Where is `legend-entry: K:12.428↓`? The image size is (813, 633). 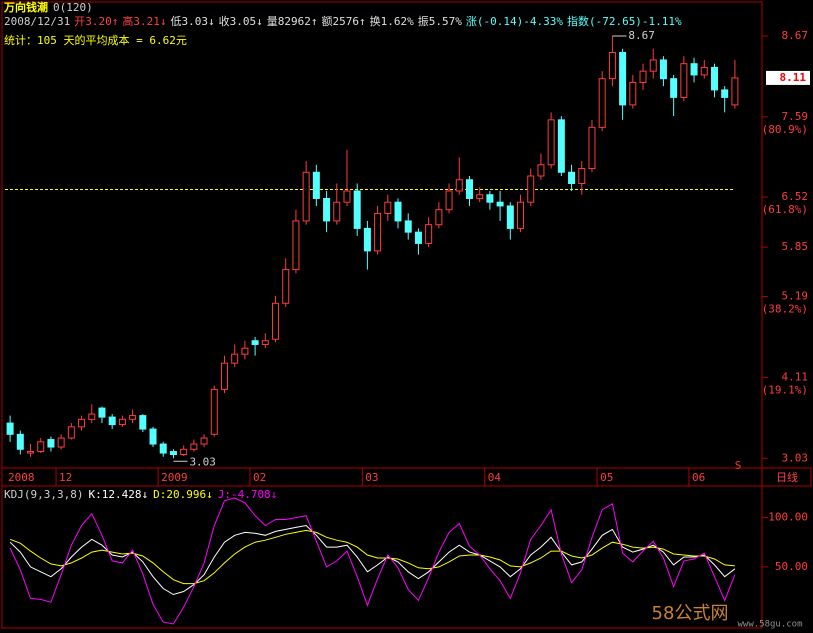 legend-entry: K:12.428↓ is located at coordinates (118, 494).